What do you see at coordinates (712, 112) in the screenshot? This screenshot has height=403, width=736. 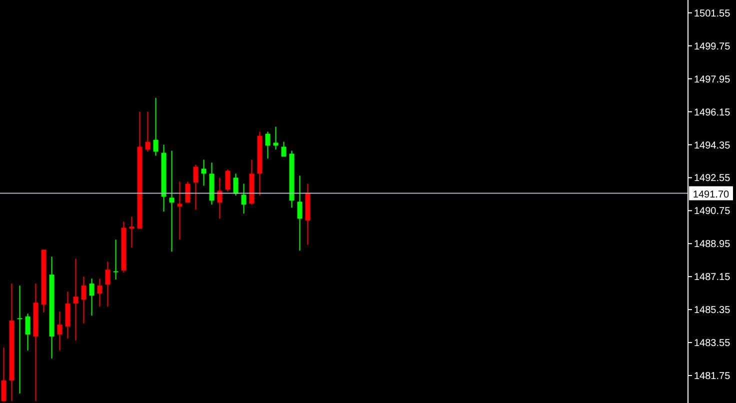 I see `y-tick-label: 1496.15` at bounding box center [712, 112].